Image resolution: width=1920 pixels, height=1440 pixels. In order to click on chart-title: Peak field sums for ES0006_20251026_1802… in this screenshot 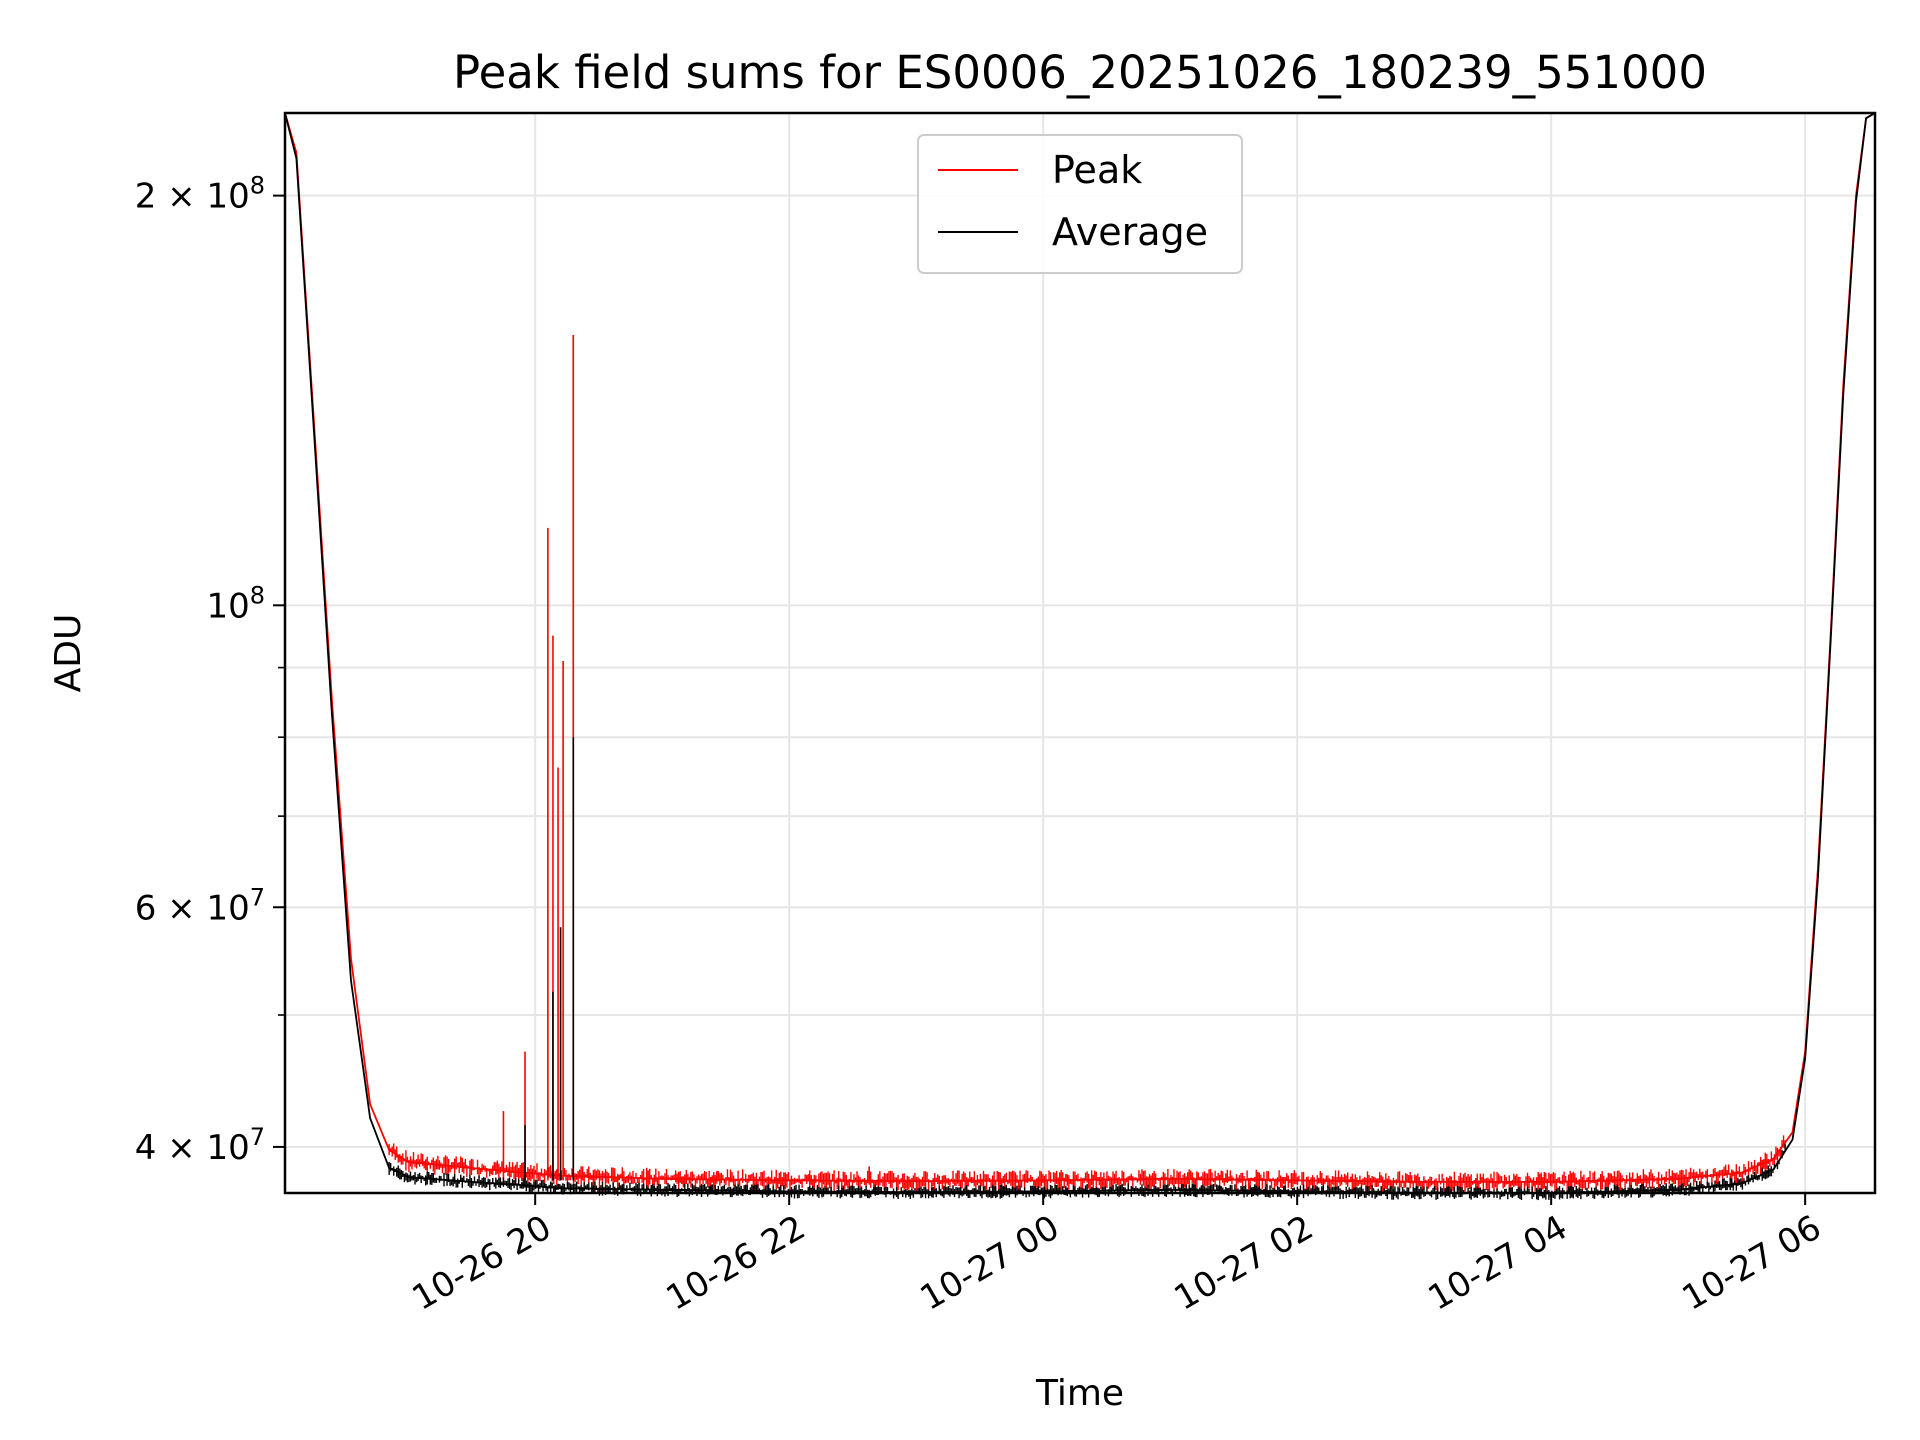, I will do `click(1080, 72)`.